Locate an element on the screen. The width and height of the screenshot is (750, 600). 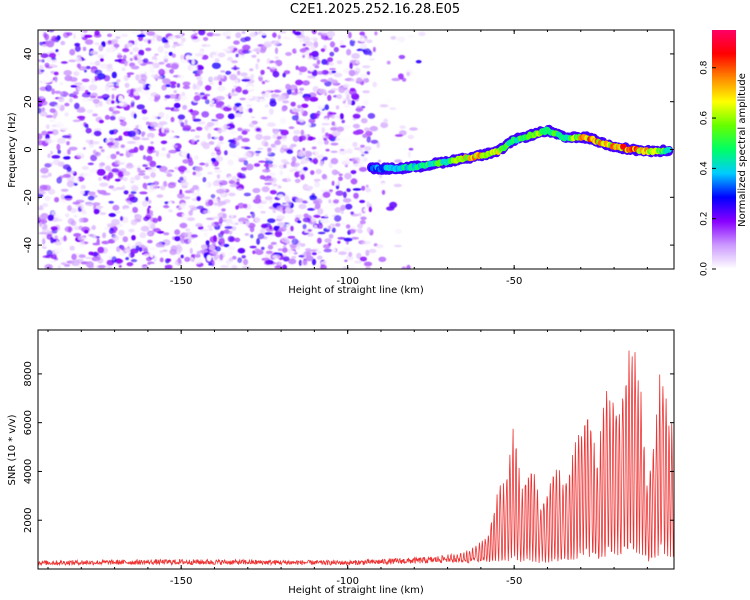
snr-y-label: SNR (10 * v/v) is located at coordinates (12, 449).